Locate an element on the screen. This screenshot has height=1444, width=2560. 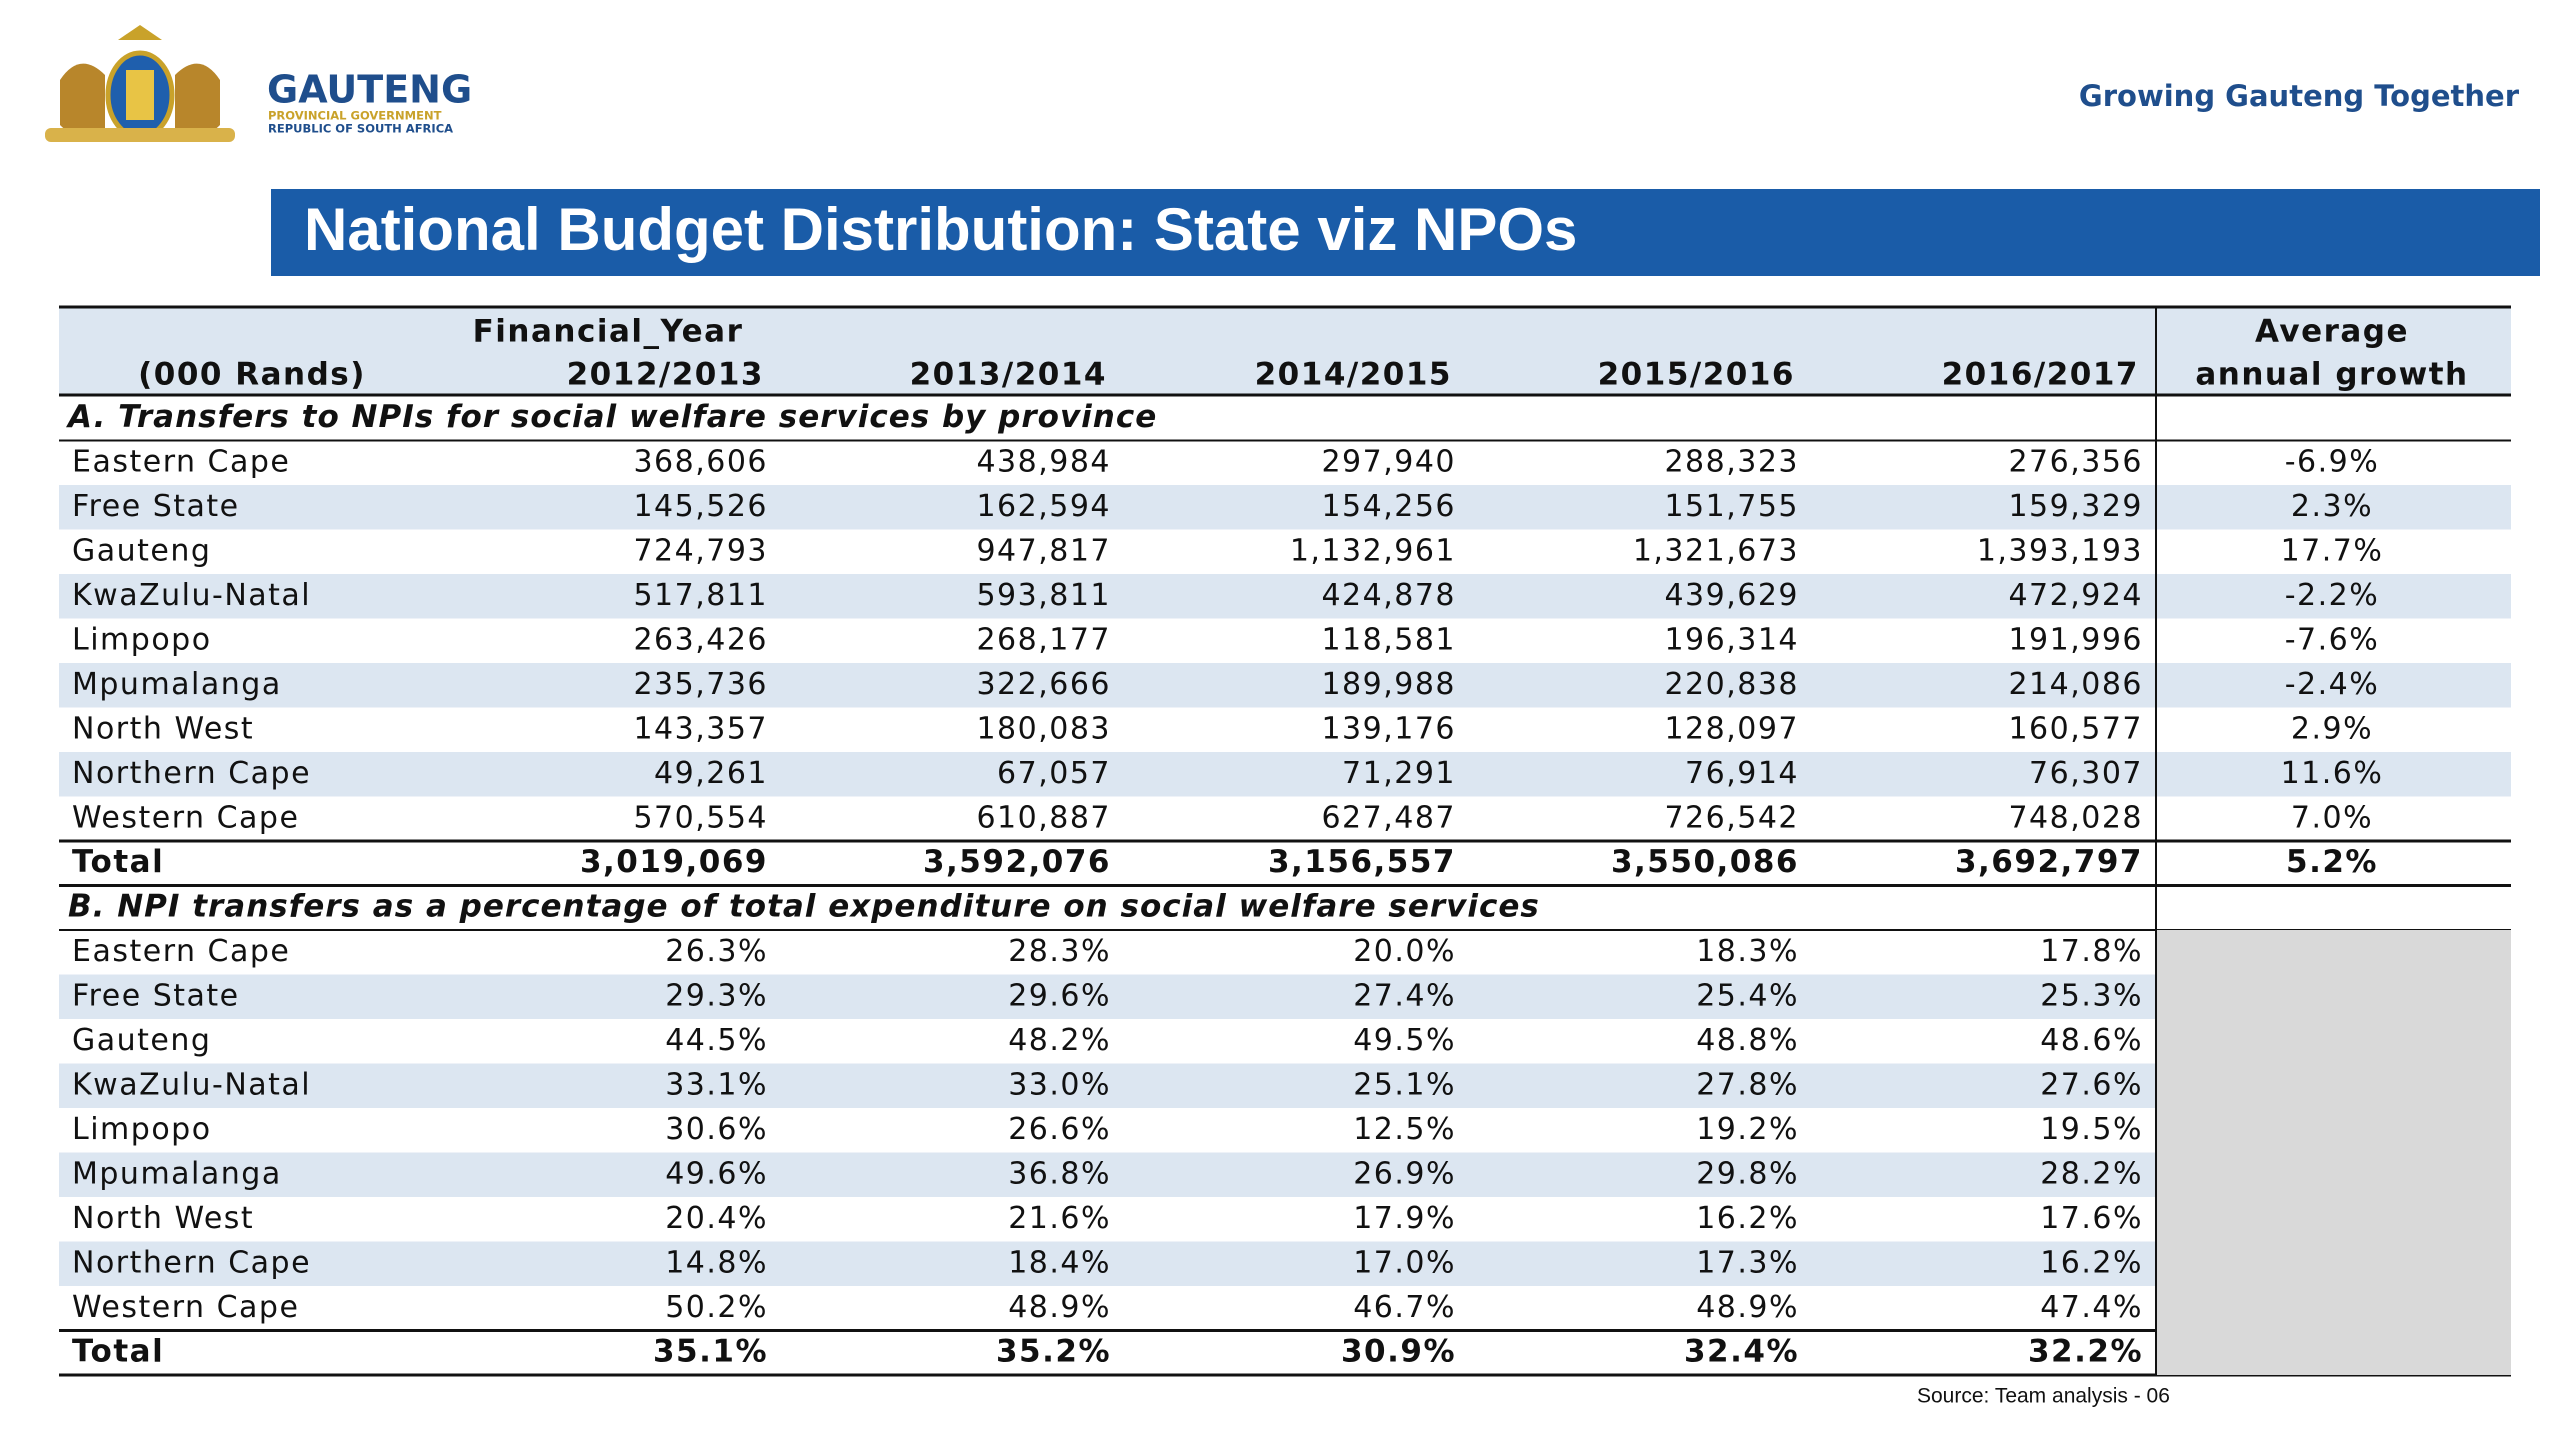
header-bg is located at coordinates (1285, 351).